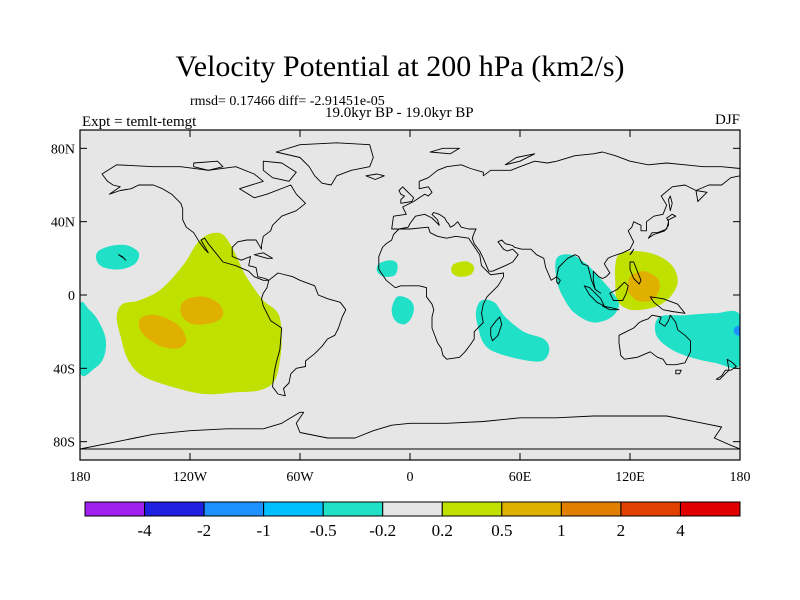 The image size is (800, 600). I want to click on coastline-baffin-island, so click(279, 171).